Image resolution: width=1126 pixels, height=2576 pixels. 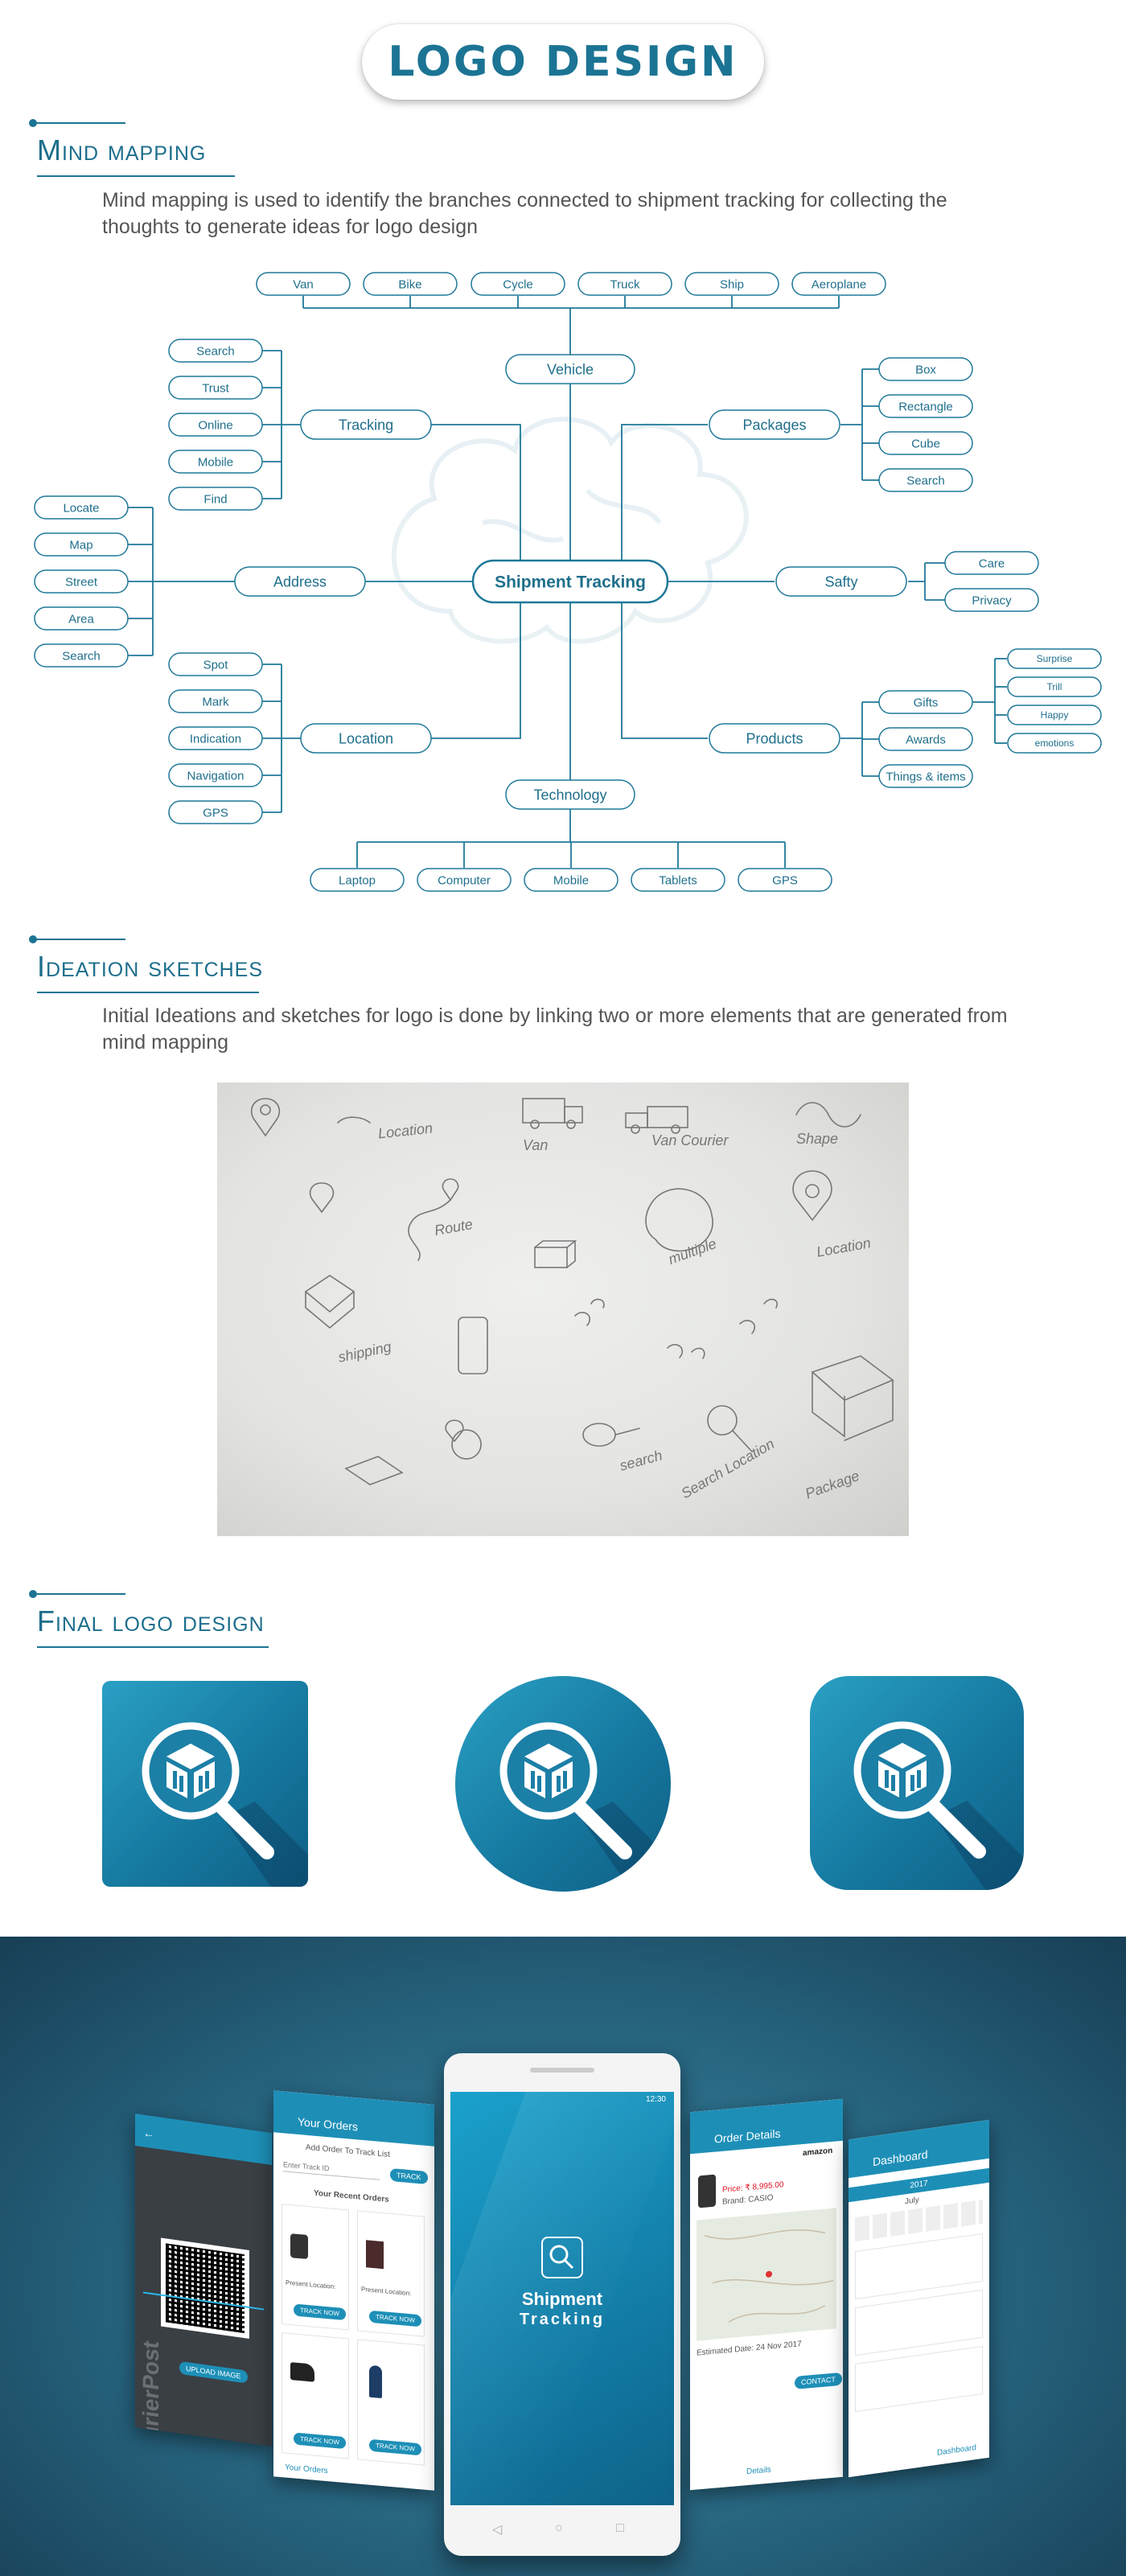 What do you see at coordinates (900, 2158) in the screenshot?
I see `dashboard-title: Dashboard` at bounding box center [900, 2158].